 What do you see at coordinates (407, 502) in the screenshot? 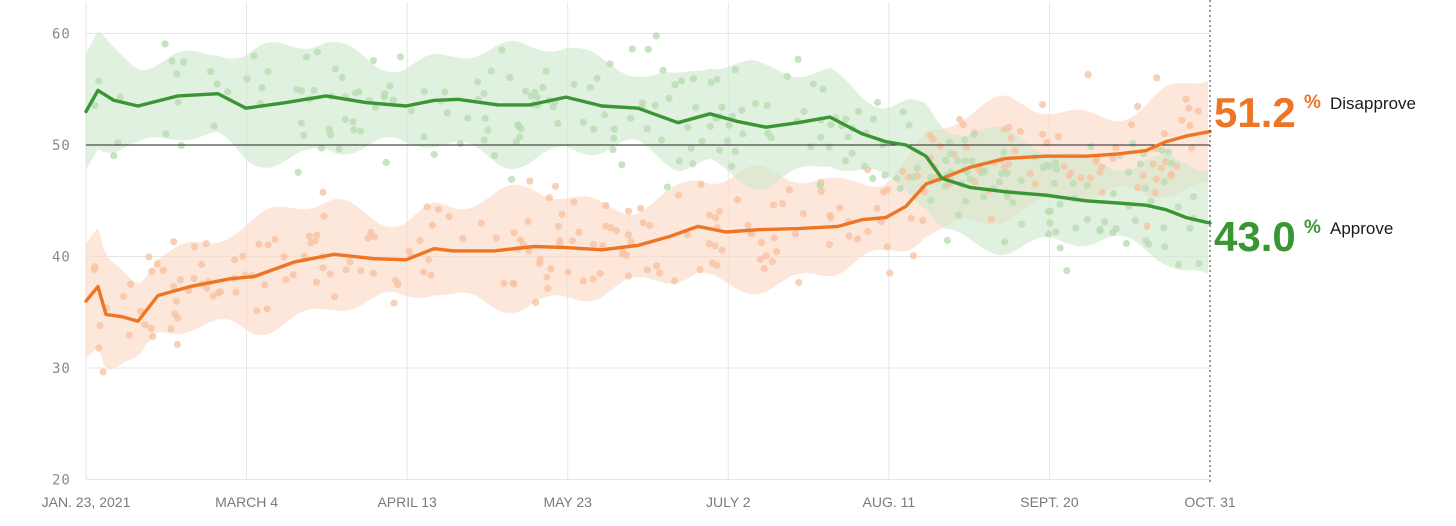
I see `x-tick-label: APRIL 13` at bounding box center [407, 502].